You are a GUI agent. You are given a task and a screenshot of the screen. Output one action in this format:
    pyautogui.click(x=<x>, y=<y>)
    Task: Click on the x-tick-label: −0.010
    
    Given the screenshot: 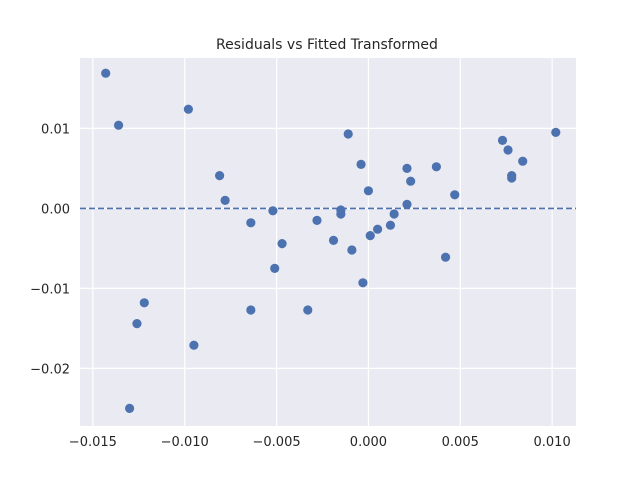 What is the action you would take?
    pyautogui.click(x=185, y=442)
    